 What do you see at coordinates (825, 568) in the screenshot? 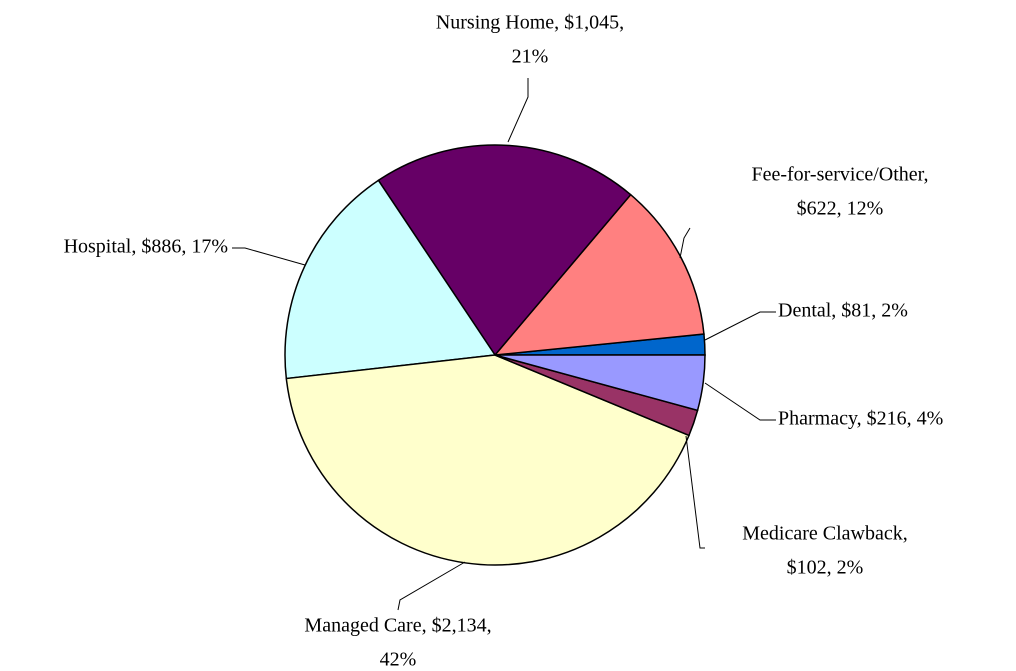
I see `data-label: $102, 2%` at bounding box center [825, 568].